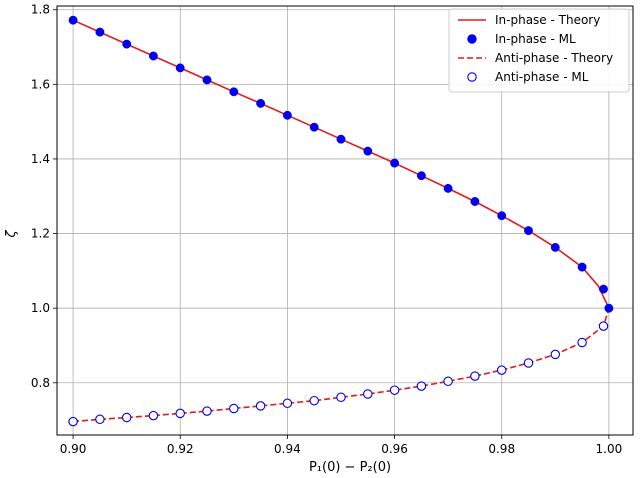 This screenshot has height=478, width=640. Describe the element at coordinates (11, 234) in the screenshot. I see `y-axis-label: ζ` at that location.